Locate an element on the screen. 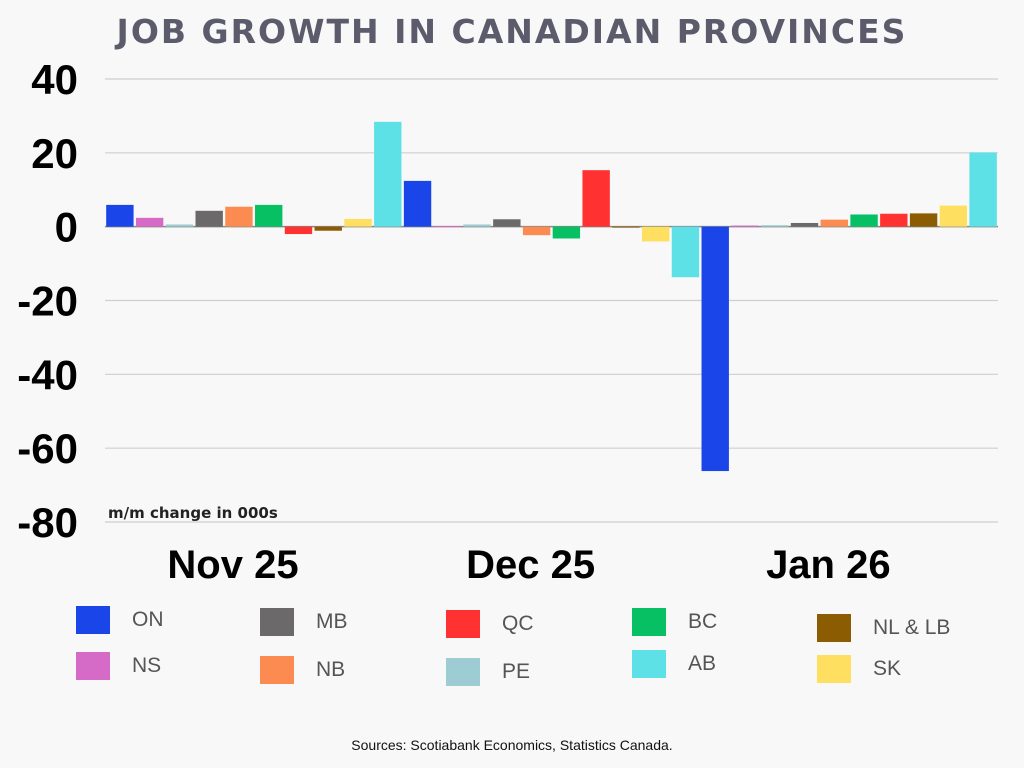  y-tick-label: -20 is located at coordinates (47, 301).